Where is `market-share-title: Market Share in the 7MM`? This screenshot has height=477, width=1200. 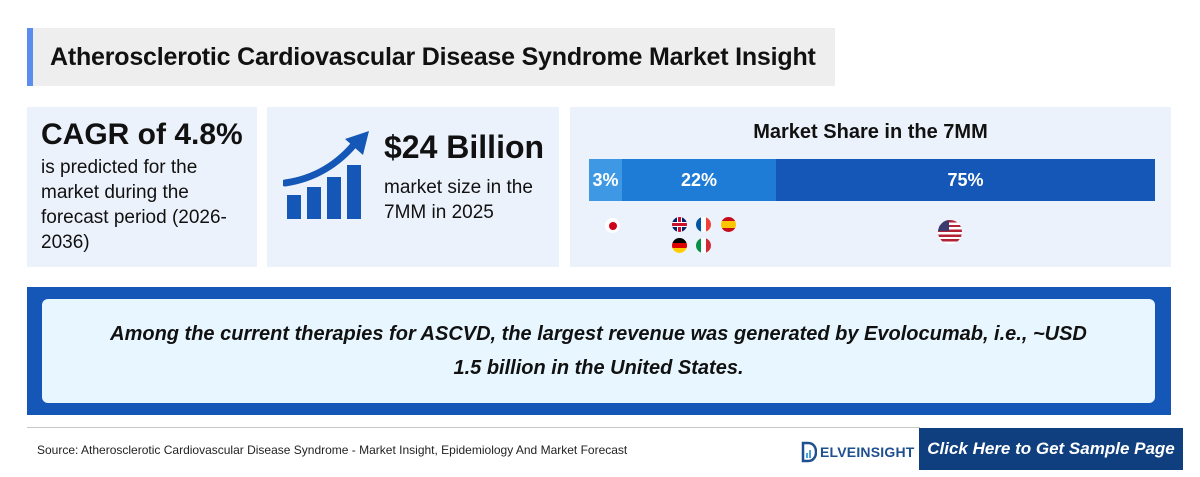
market-share-title: Market Share in the 7MM is located at coordinates (870, 132).